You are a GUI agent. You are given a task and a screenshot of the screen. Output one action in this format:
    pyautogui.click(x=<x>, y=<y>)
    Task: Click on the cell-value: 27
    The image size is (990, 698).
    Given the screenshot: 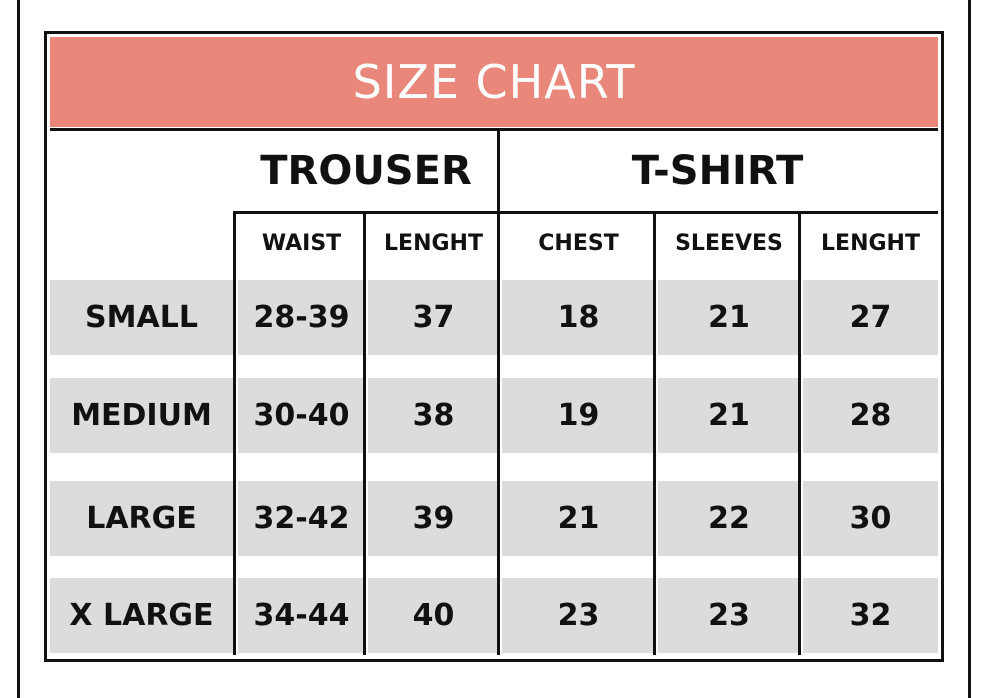 What is the action you would take?
    pyautogui.click(x=870, y=317)
    